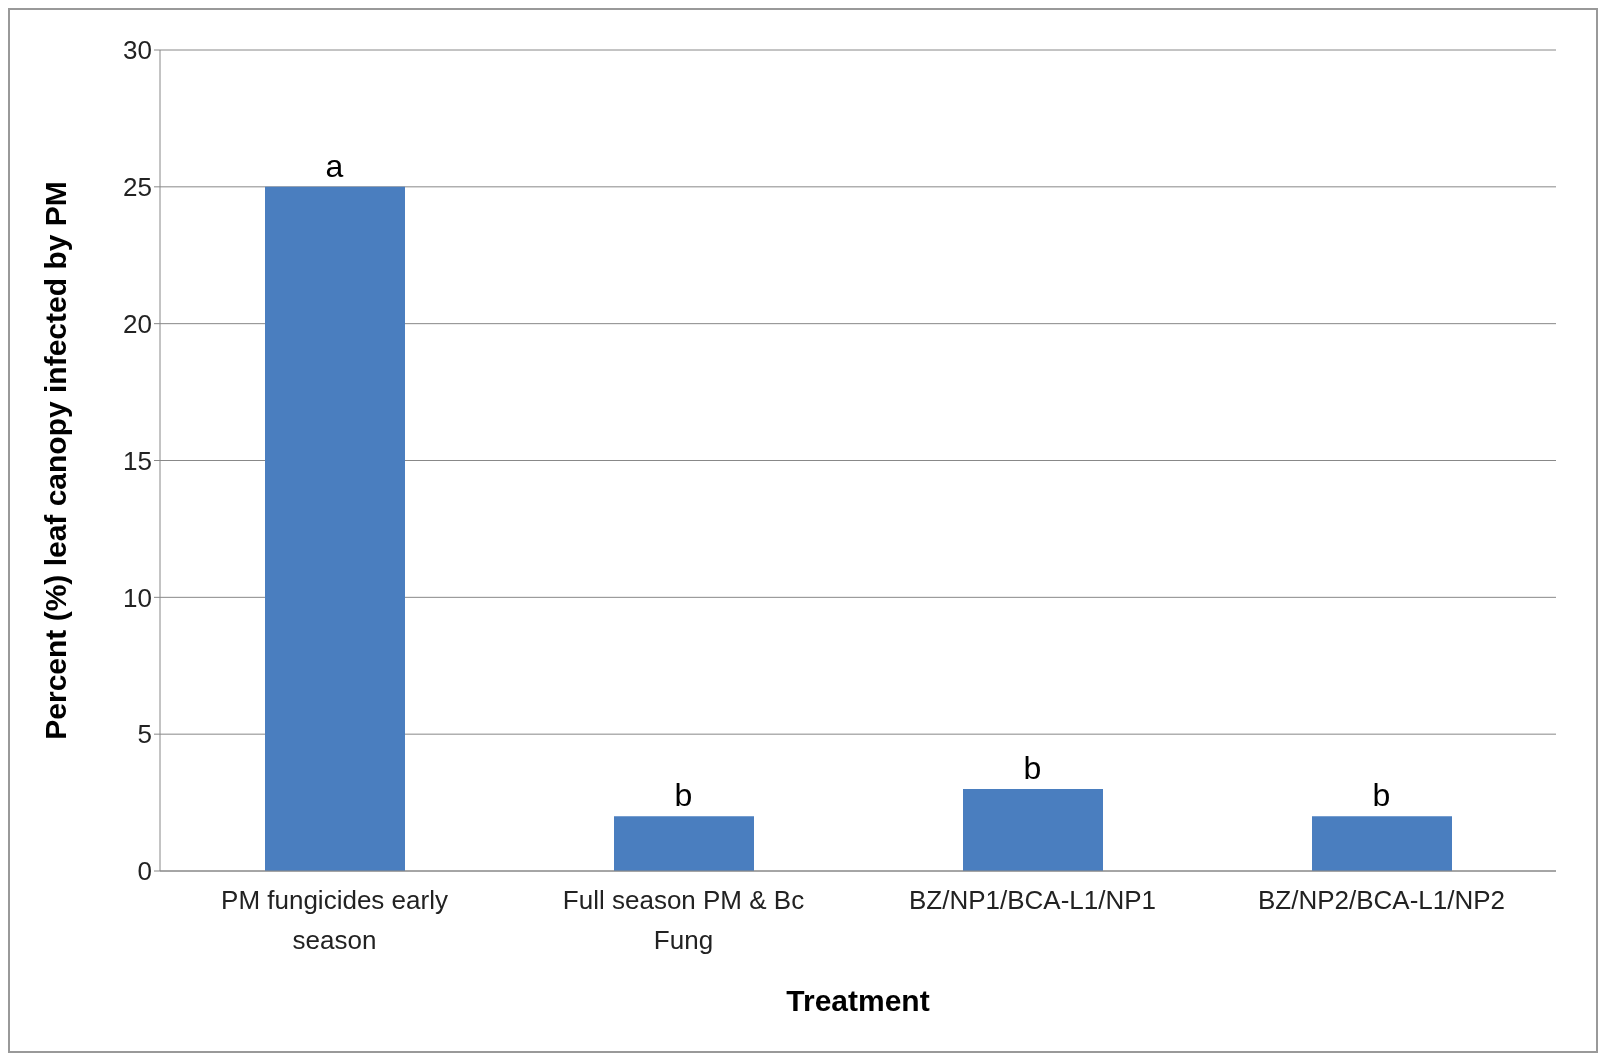 This screenshot has height=1063, width=1608. Describe the element at coordinates (1032, 900) in the screenshot. I see `x-tick-label: BZ/NP1/BCA-L1/NP1` at that location.